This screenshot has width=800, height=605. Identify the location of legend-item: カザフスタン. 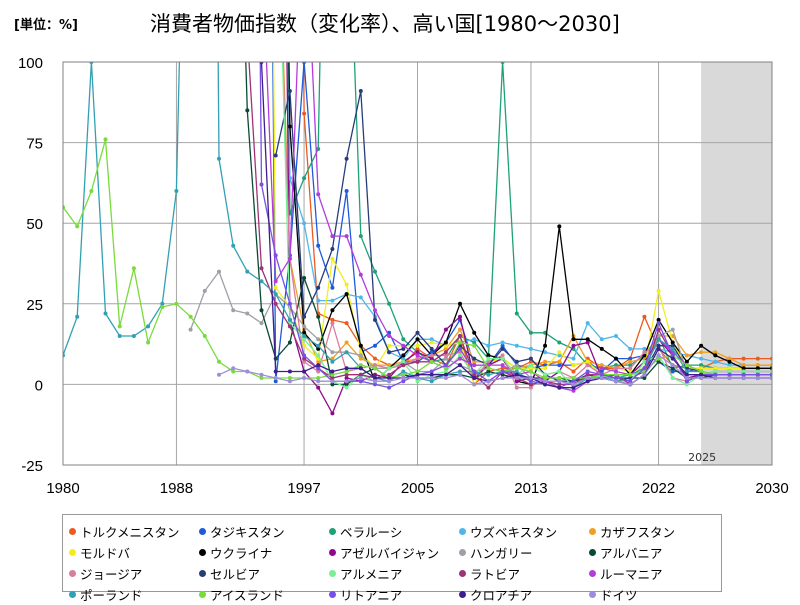
(654, 531).